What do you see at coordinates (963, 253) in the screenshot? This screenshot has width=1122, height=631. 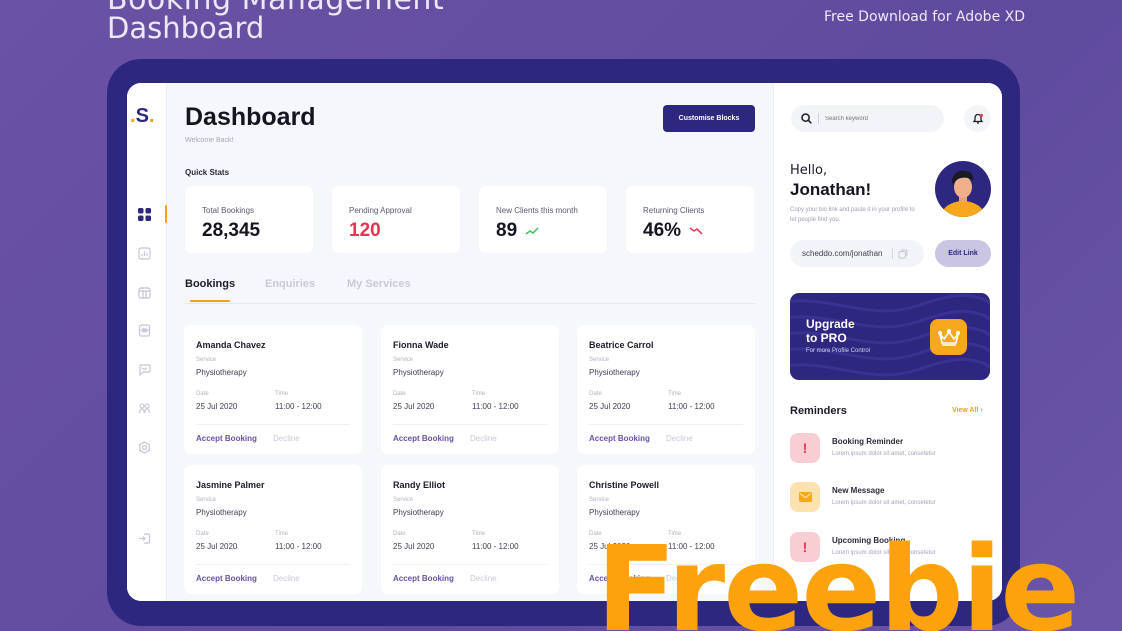 I see `edit-link-button: Edit Link` at bounding box center [963, 253].